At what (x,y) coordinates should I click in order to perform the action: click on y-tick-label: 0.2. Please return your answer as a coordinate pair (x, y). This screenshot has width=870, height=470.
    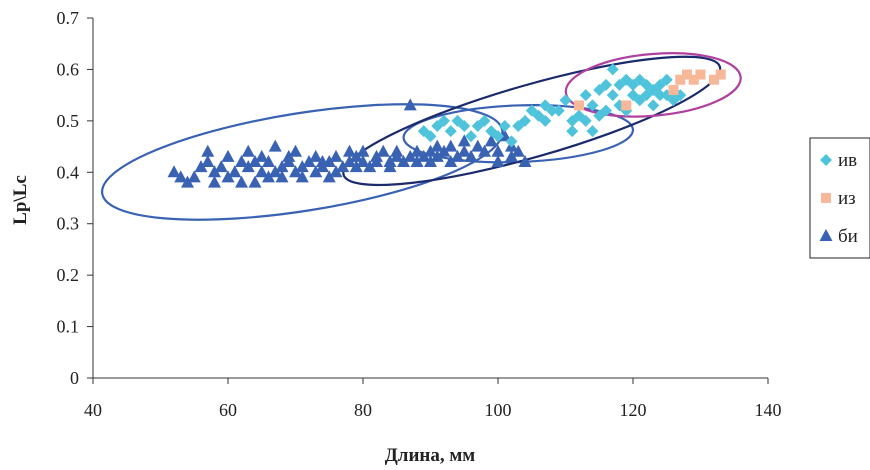
    Looking at the image, I should click on (68, 275).